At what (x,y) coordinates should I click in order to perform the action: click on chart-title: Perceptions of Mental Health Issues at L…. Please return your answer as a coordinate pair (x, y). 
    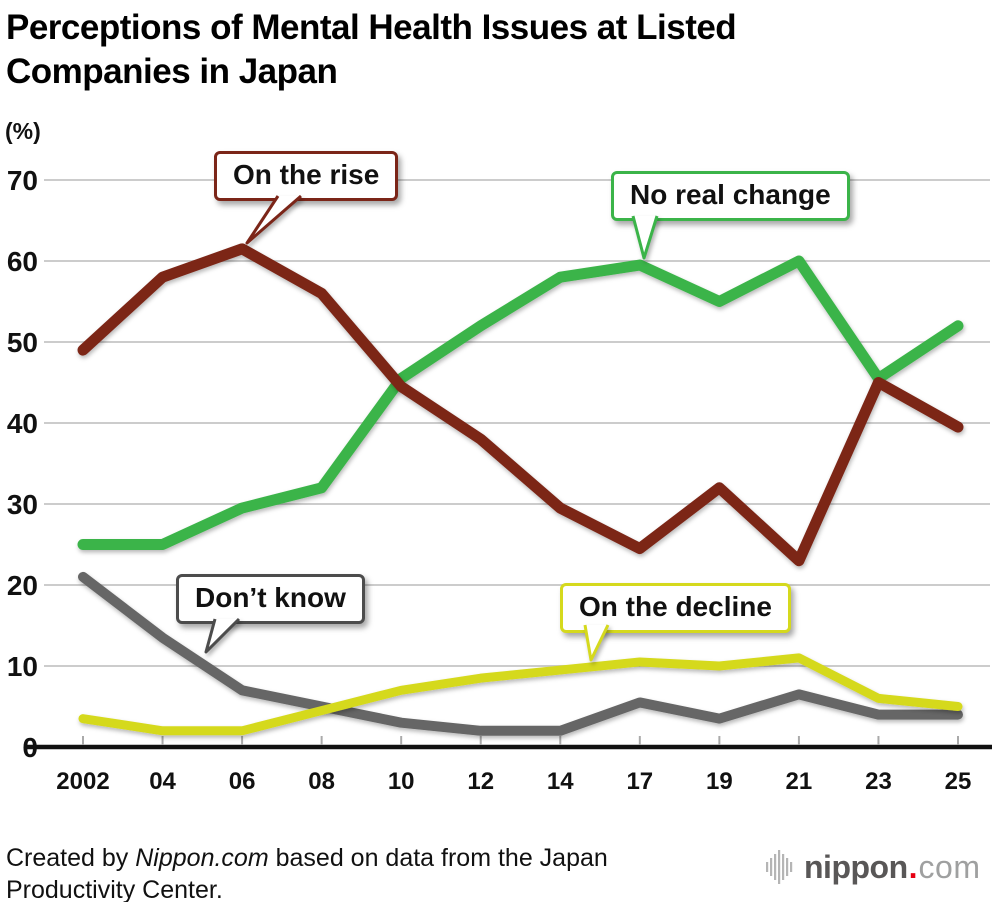
    Looking at the image, I should click on (371, 49).